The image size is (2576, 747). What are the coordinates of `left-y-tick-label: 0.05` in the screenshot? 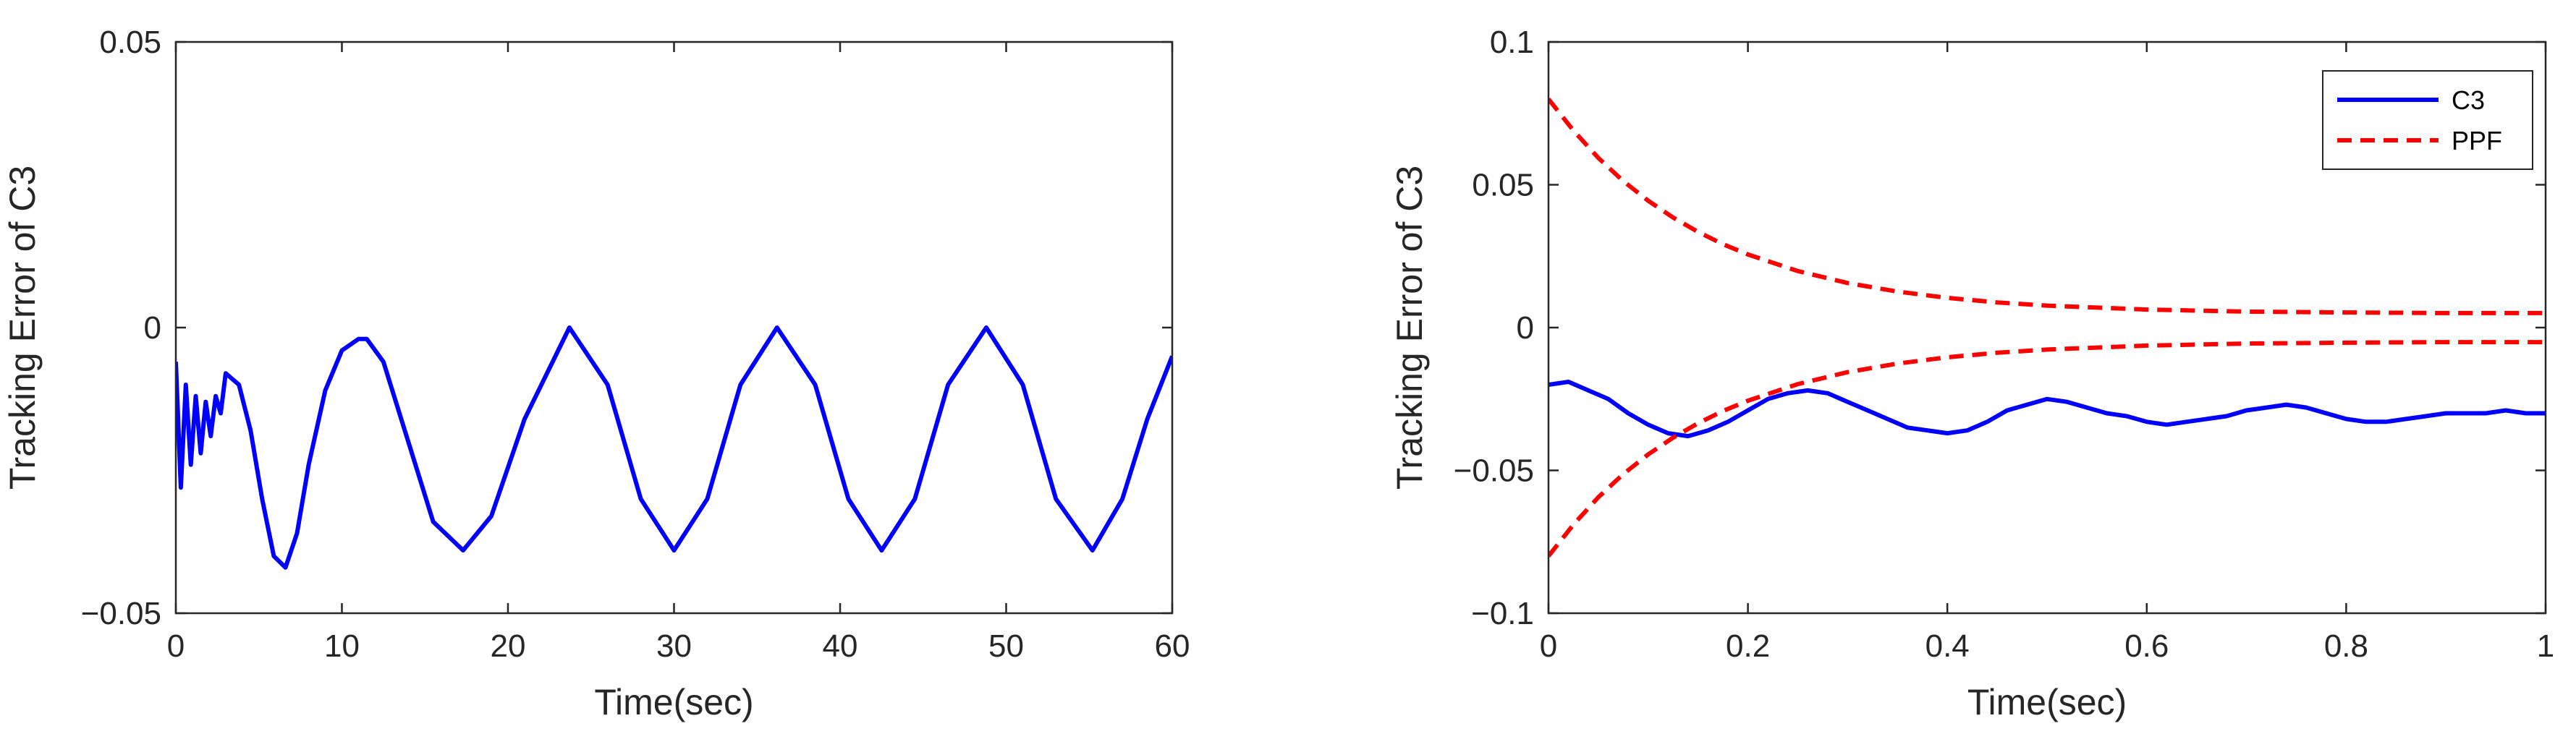 It's located at (130, 42).